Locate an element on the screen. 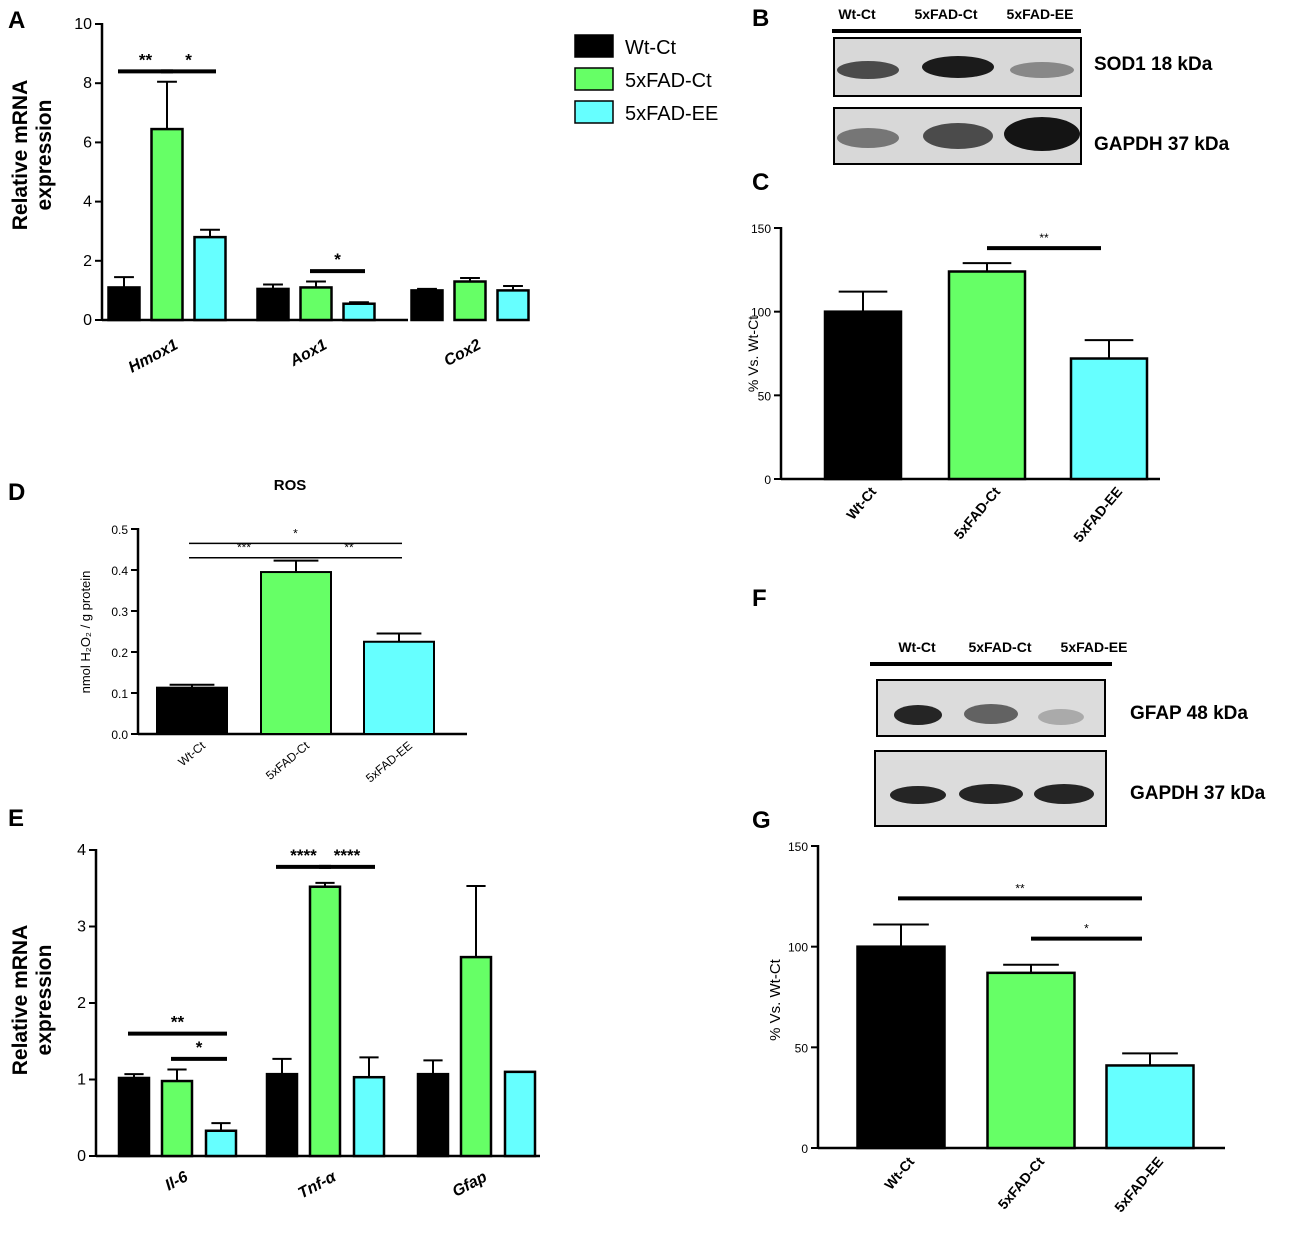 Image resolution: width=1300 pixels, height=1247 pixels. panel-label-c: C is located at coordinates (760, 182).